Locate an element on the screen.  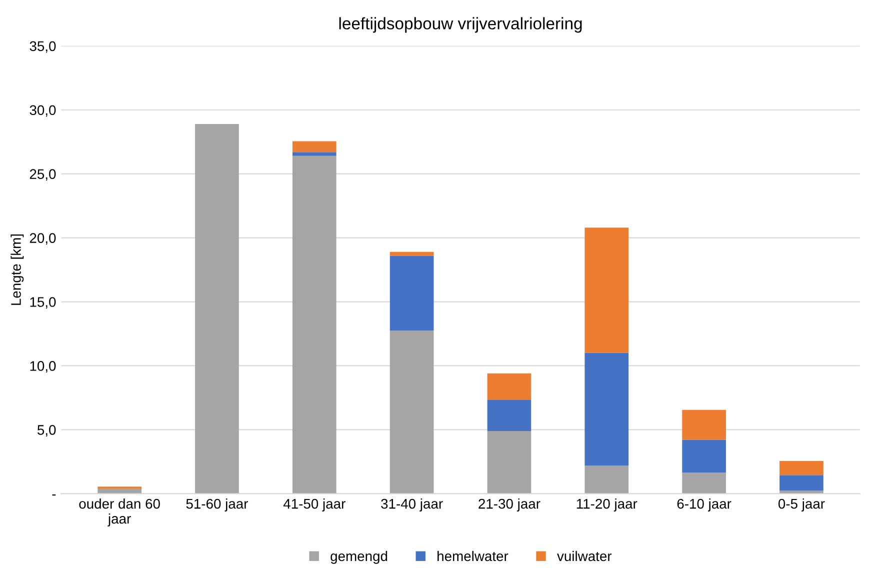
y-tick-label: - is located at coordinates (54, 495).